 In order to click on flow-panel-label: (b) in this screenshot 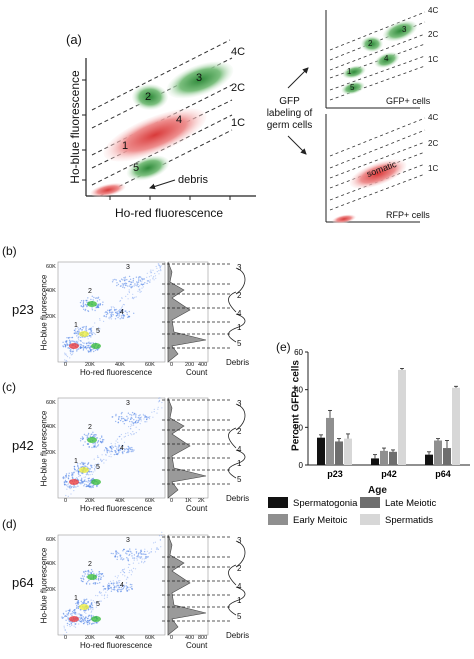, I will do `click(9, 251)`.